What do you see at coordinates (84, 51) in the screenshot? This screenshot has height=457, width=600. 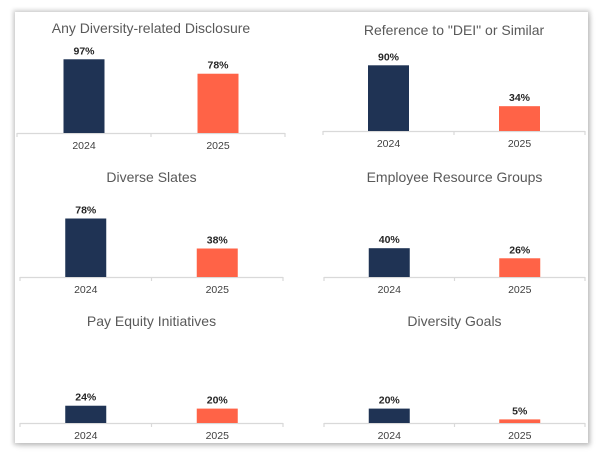 I see `data-label: 97%` at bounding box center [84, 51].